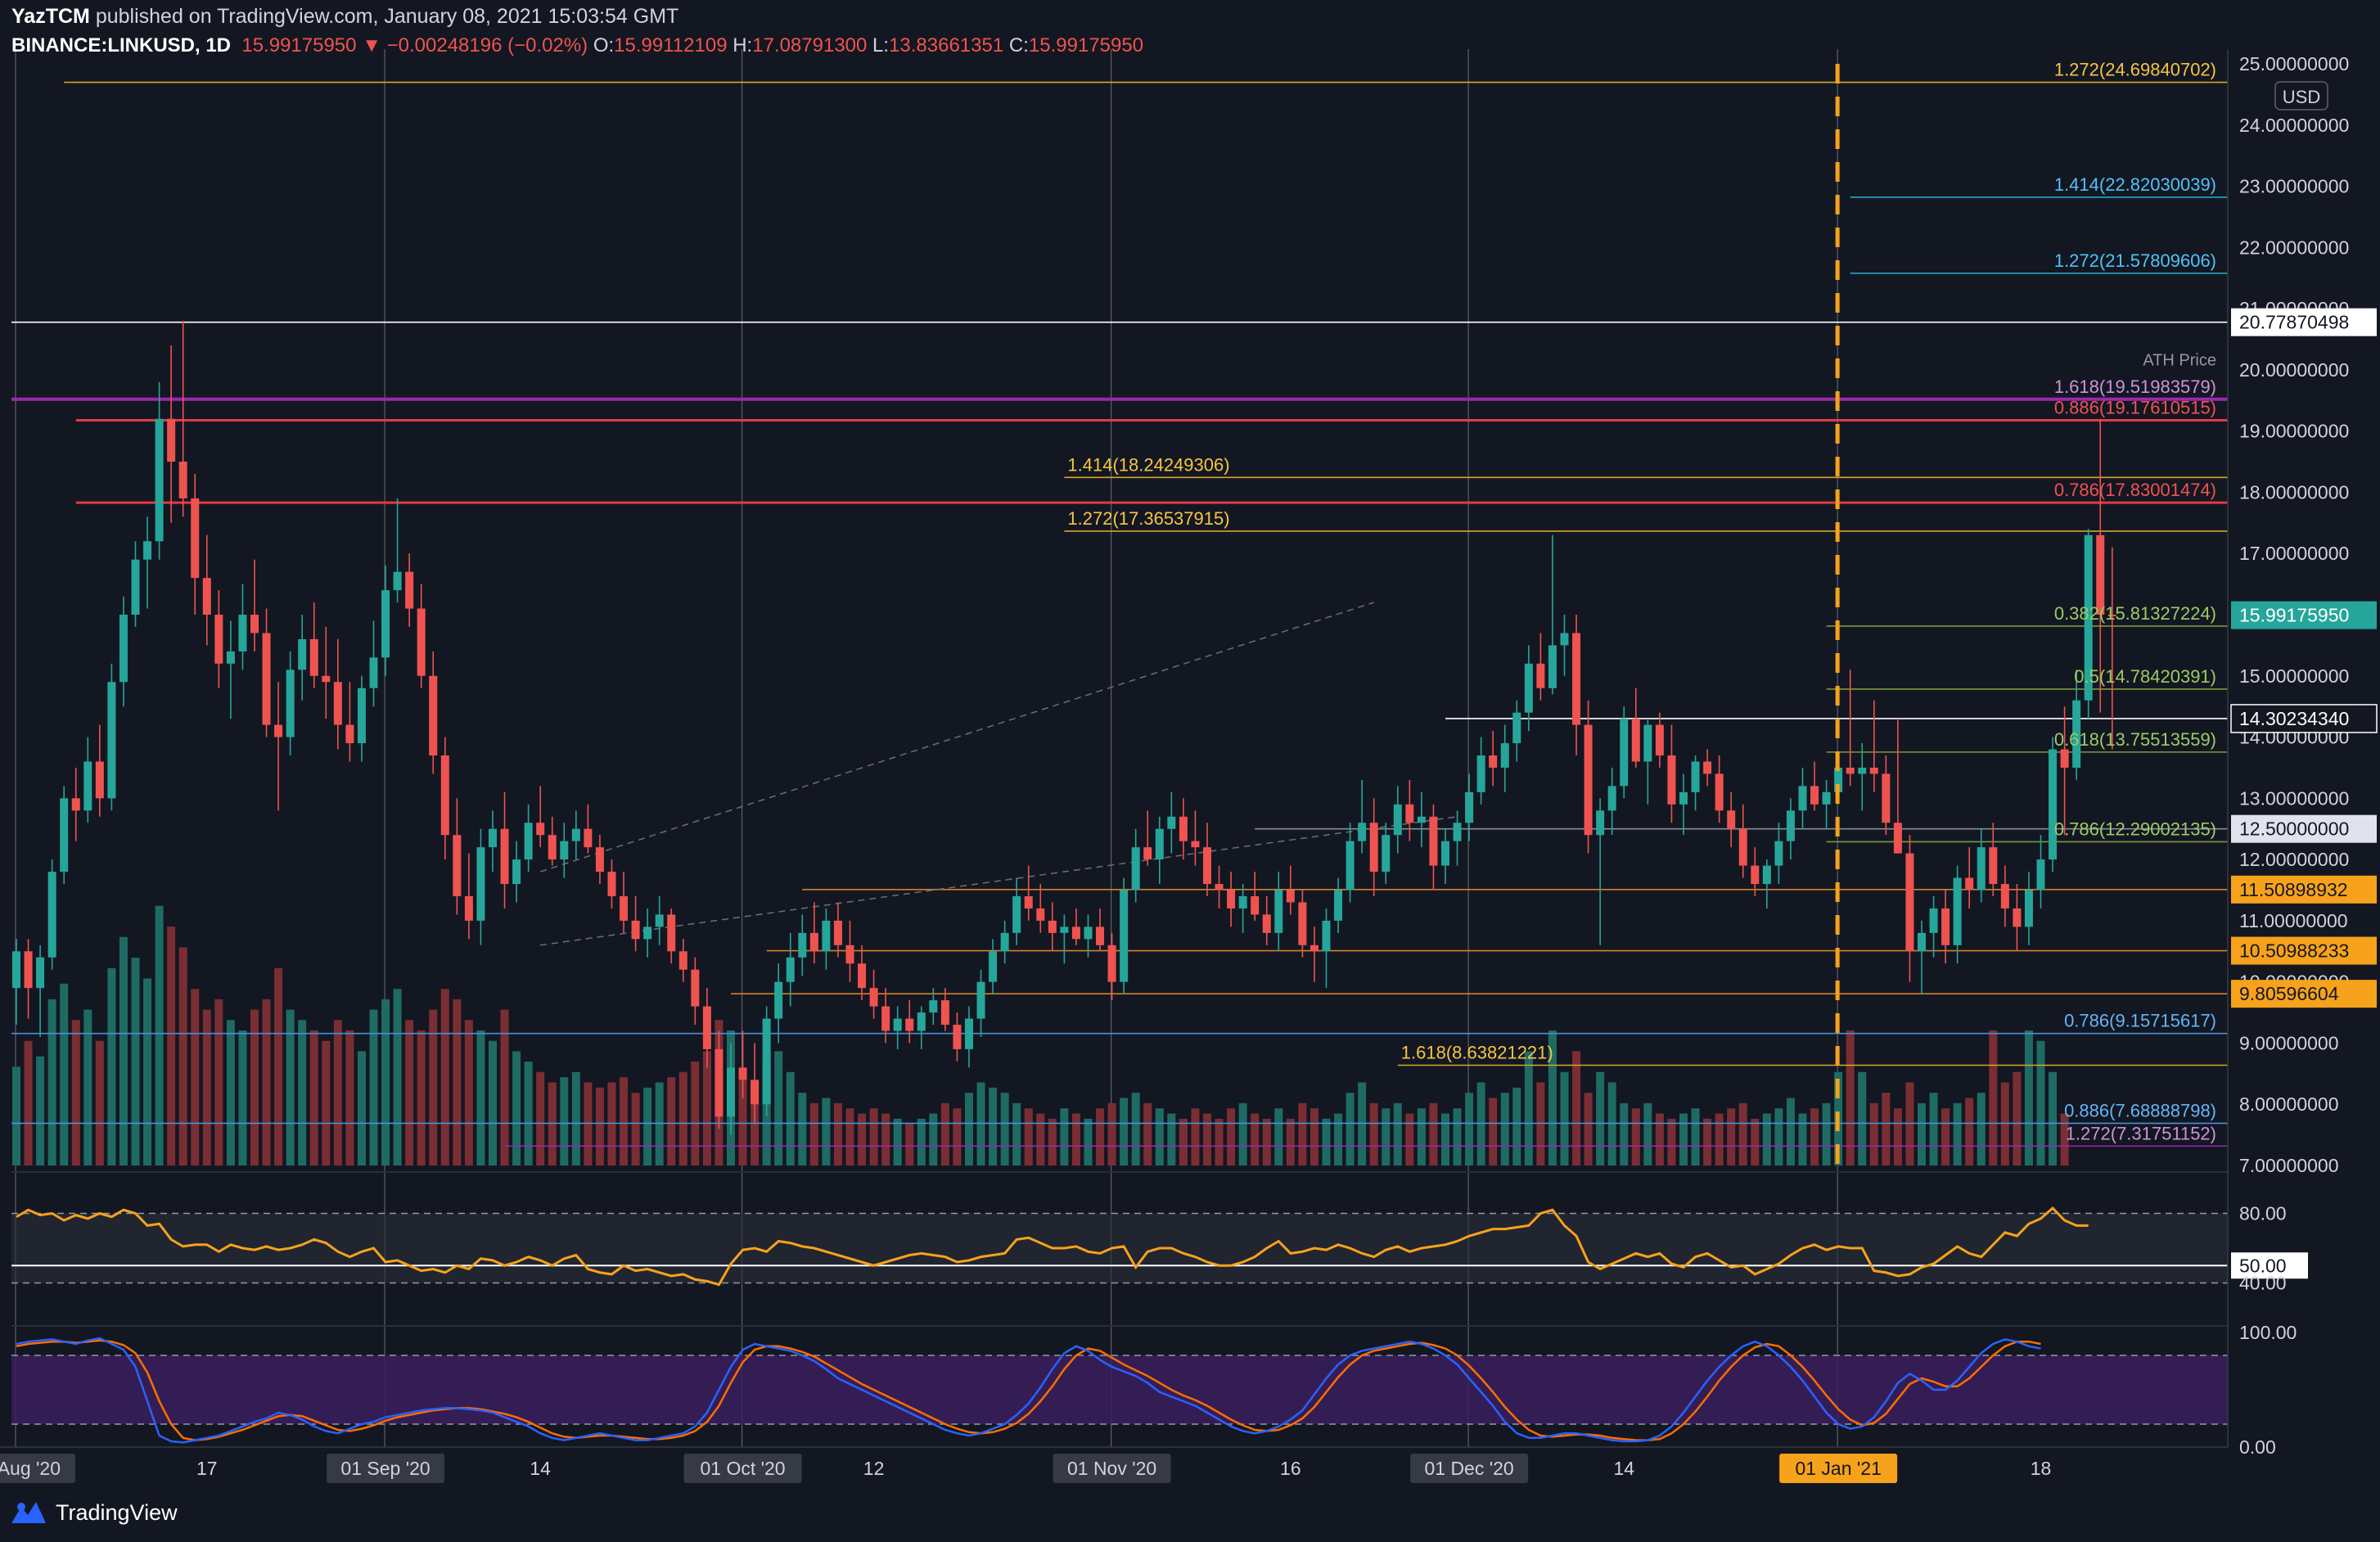  What do you see at coordinates (2294, 370) in the screenshot?
I see `price-tick-label: 20.00000000` at bounding box center [2294, 370].